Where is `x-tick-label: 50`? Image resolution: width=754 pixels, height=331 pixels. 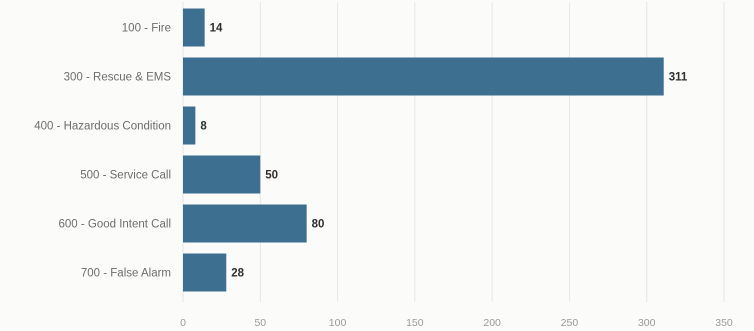
x-tick-label: 50 is located at coordinates (260, 323).